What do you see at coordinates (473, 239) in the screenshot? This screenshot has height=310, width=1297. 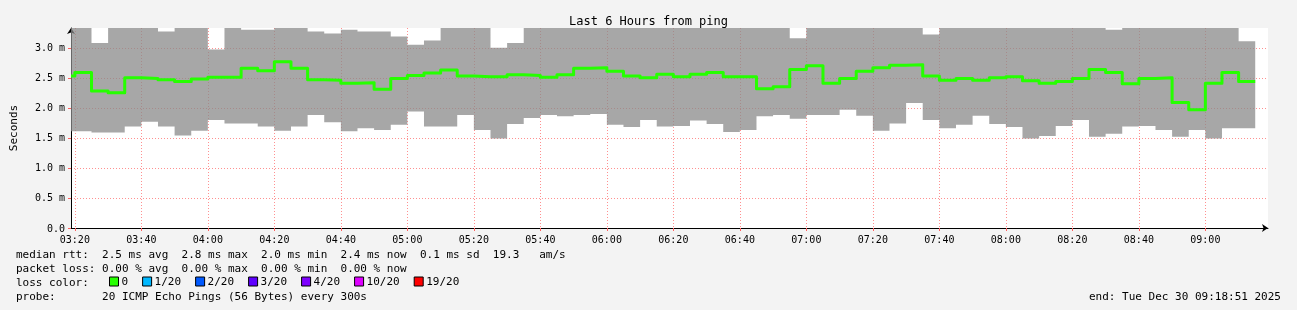 I see `x-tick-label: 05:20` at bounding box center [473, 239].